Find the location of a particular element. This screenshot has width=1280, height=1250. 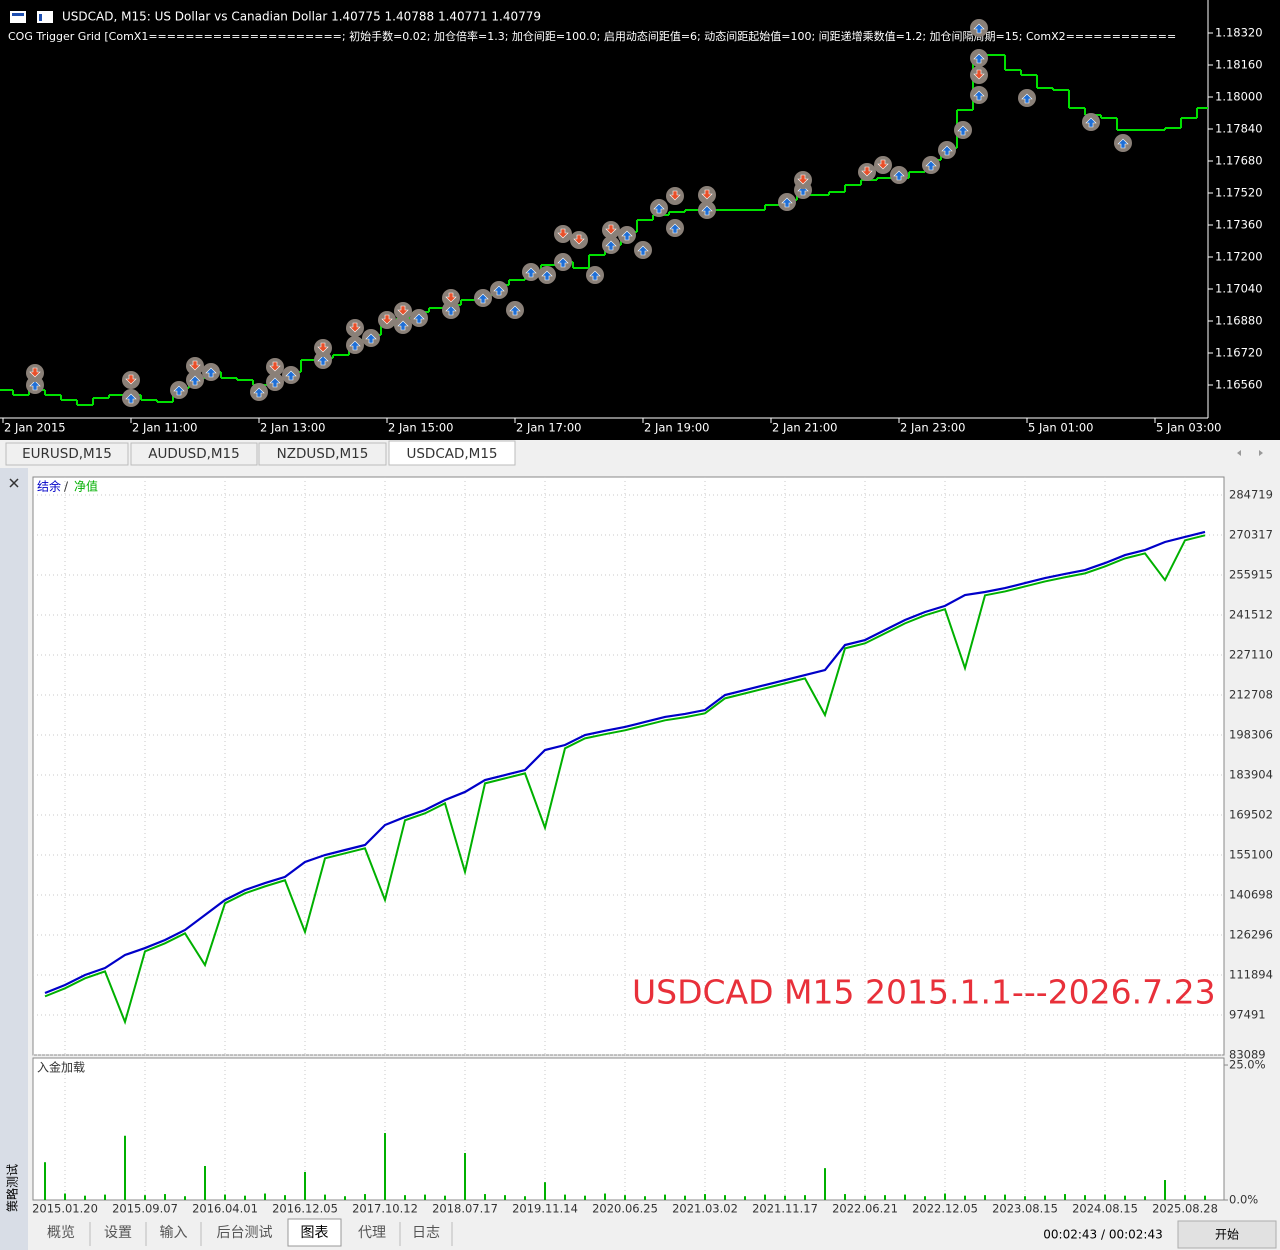

bottom-tab-label: 日志 is located at coordinates (426, 1233).